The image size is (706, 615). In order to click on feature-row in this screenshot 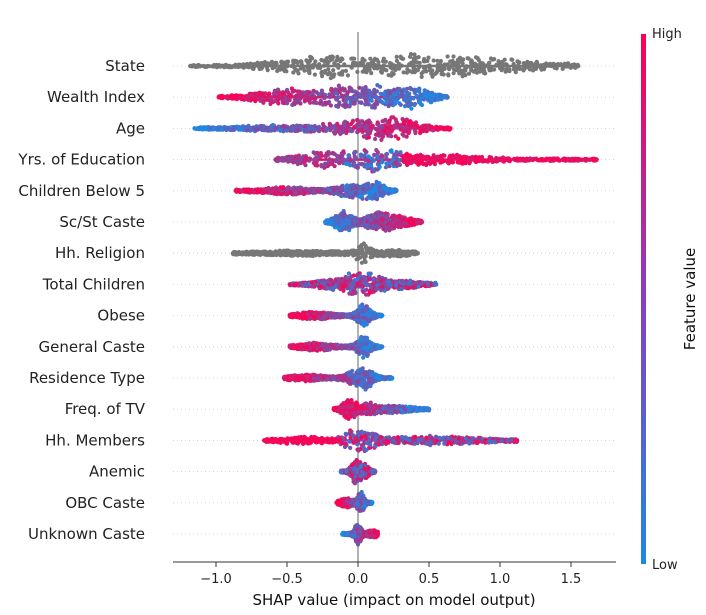, I will do `click(316, 190)`.